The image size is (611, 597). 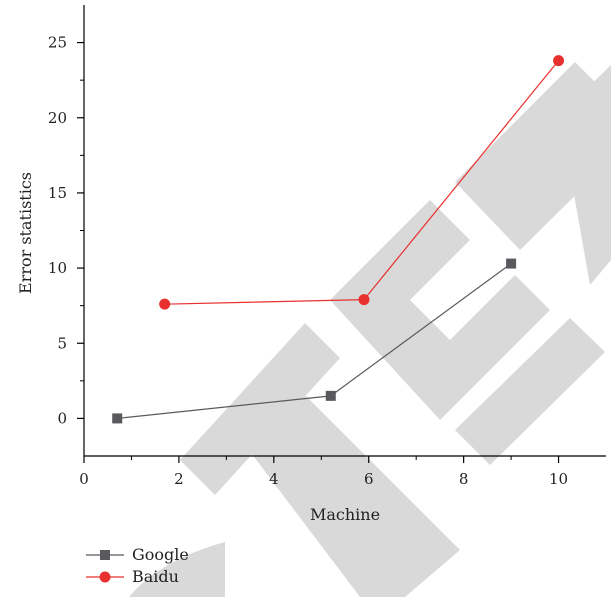 I want to click on legend-label-google: Google, so click(x=160, y=554).